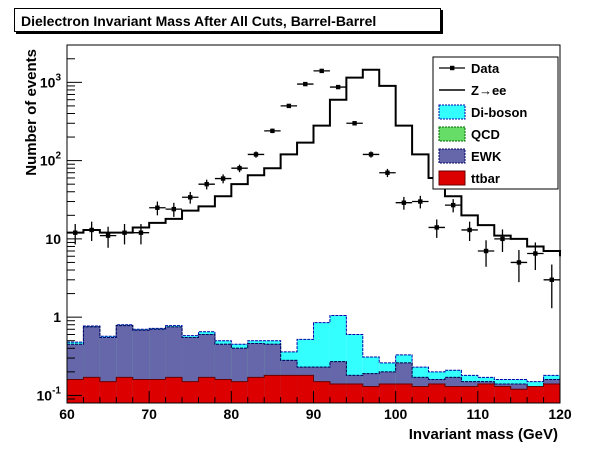 The height and width of the screenshot is (456, 594). Describe the element at coordinates (314, 414) in the screenshot. I see `x-tick-label: 90` at that location.